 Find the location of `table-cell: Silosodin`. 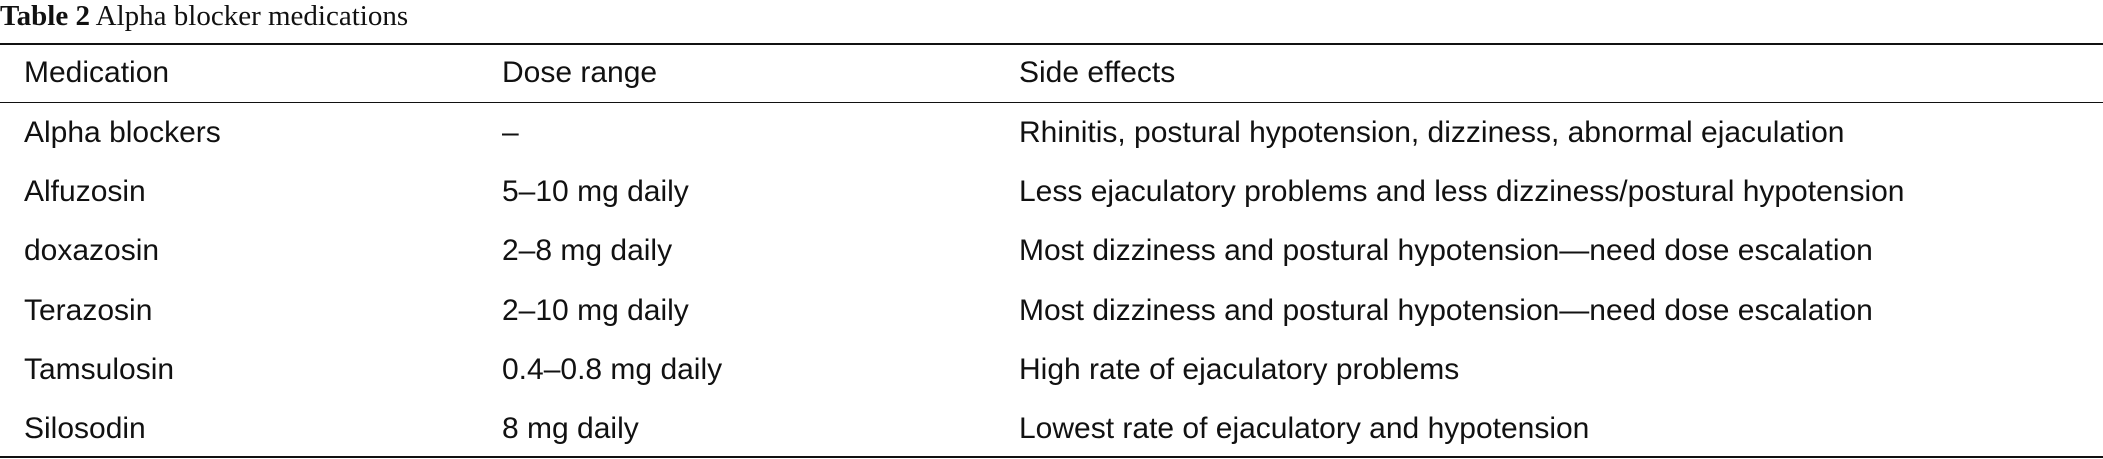

table-cell: Silosodin is located at coordinates (85, 428).